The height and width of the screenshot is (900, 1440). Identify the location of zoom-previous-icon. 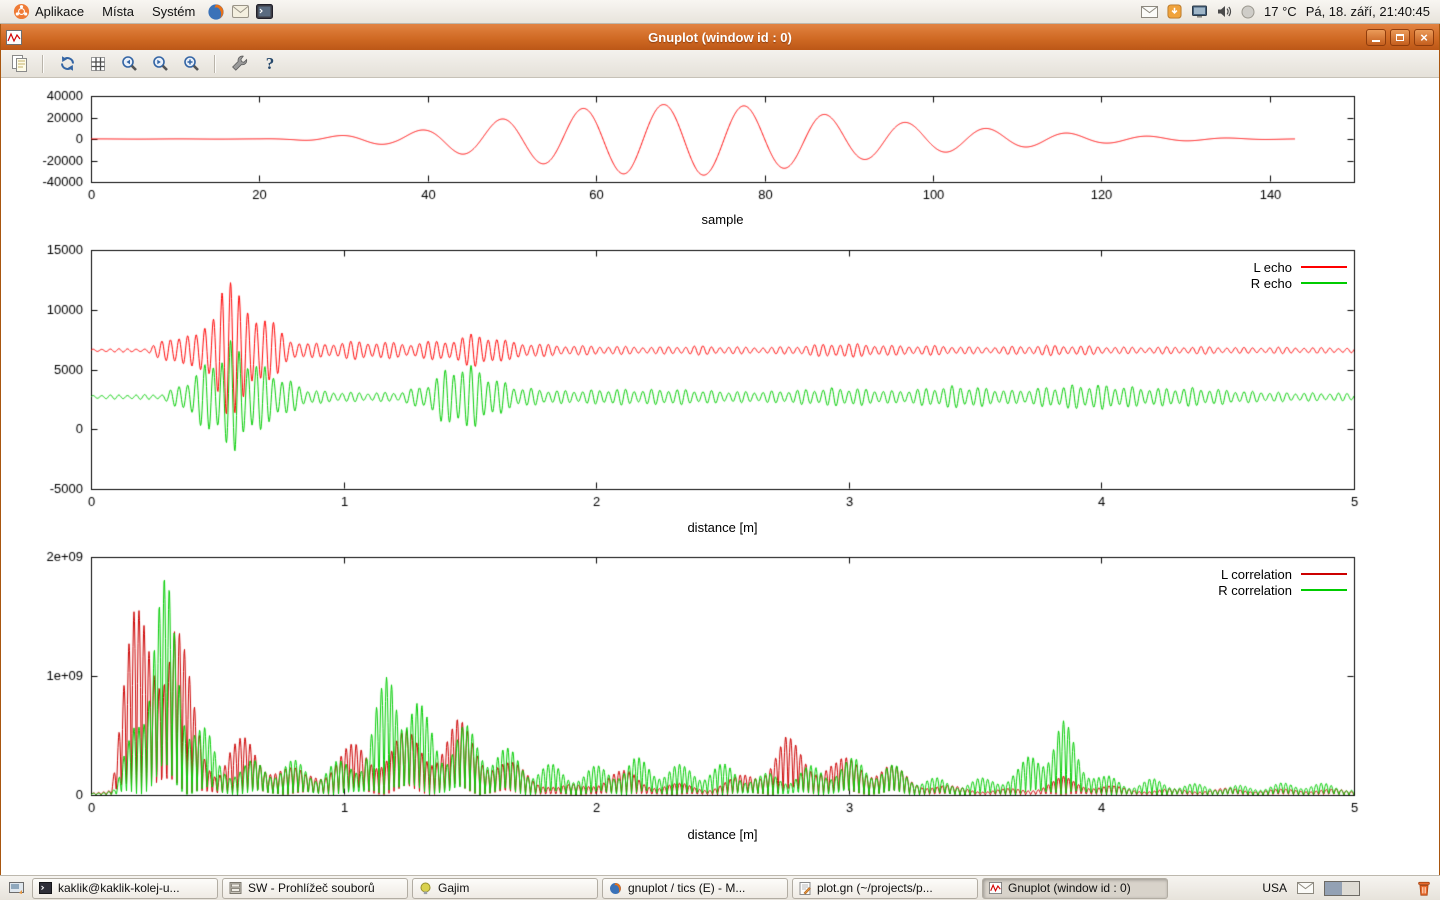
(129, 63).